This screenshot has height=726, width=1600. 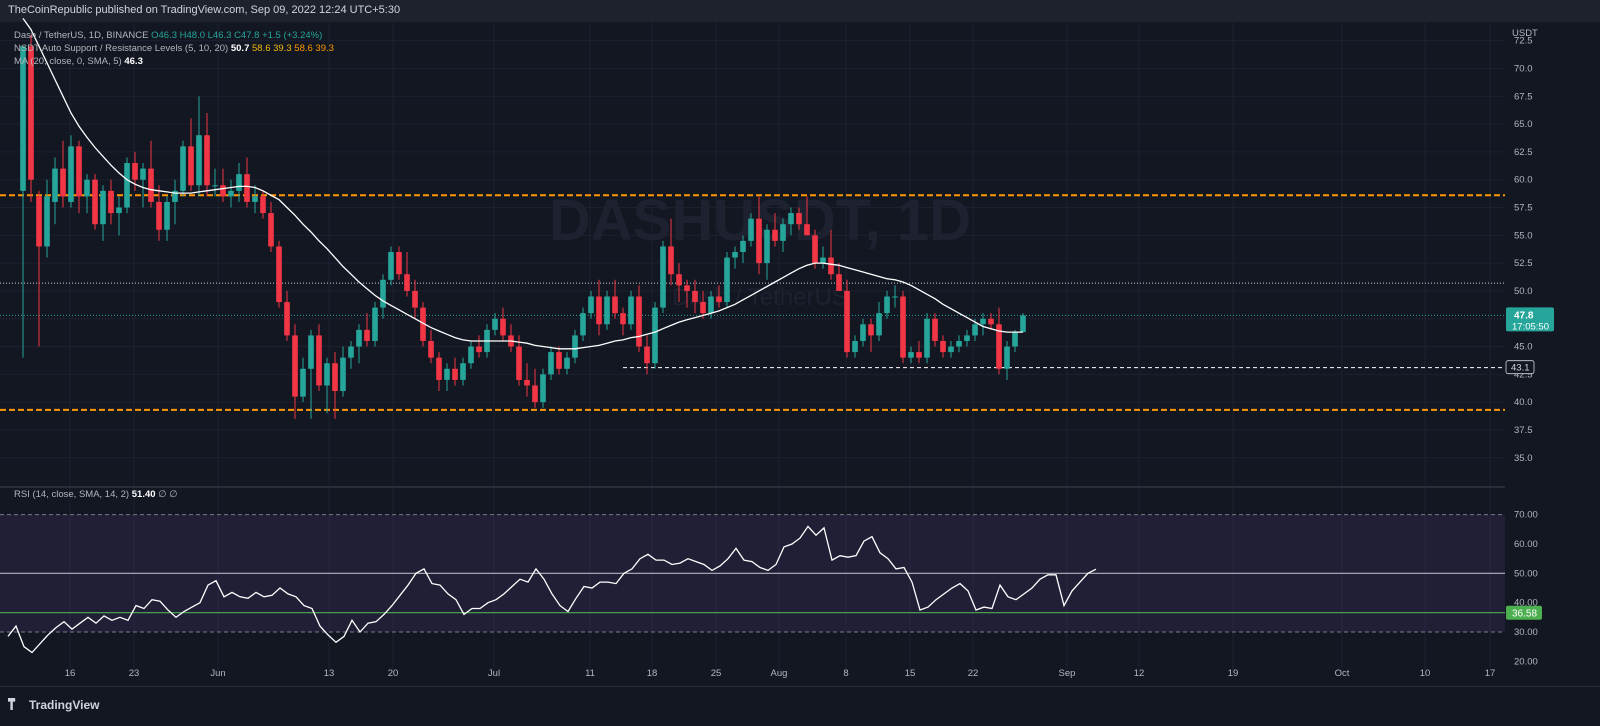 What do you see at coordinates (81, 35) in the screenshot?
I see `legend-symbol: Dash / TetherUS, 1D, BINANCE` at bounding box center [81, 35].